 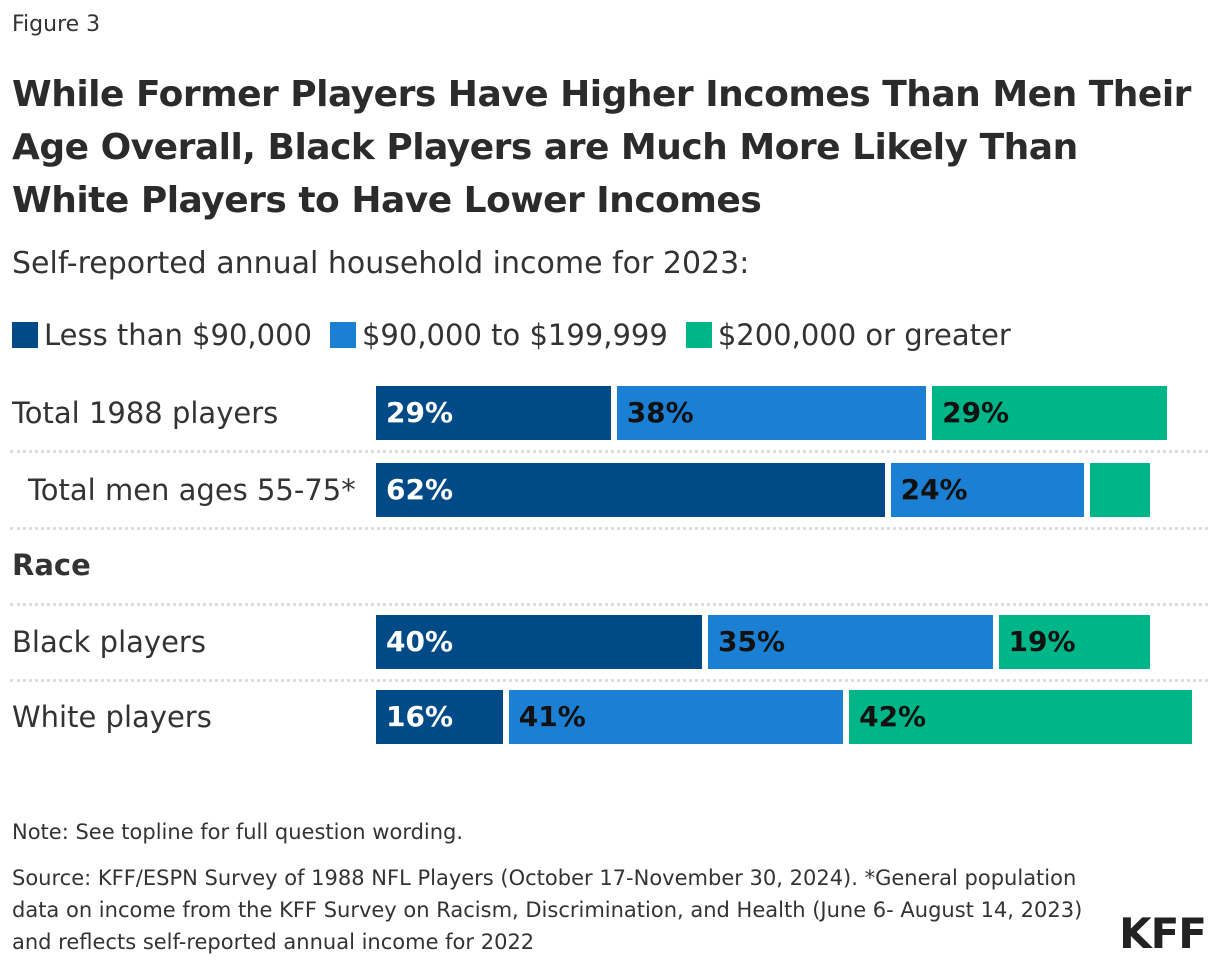 What do you see at coordinates (752, 641) in the screenshot?
I see `data-label: 35%` at bounding box center [752, 641].